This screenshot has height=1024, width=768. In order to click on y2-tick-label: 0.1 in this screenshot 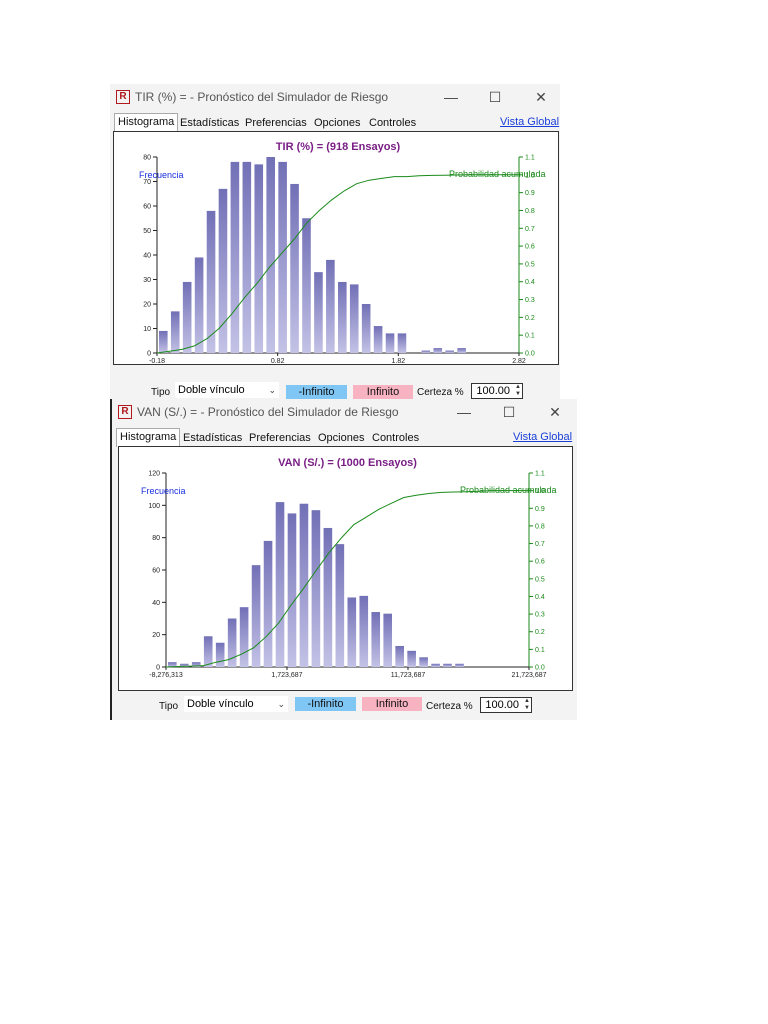, I will do `click(530, 336)`.